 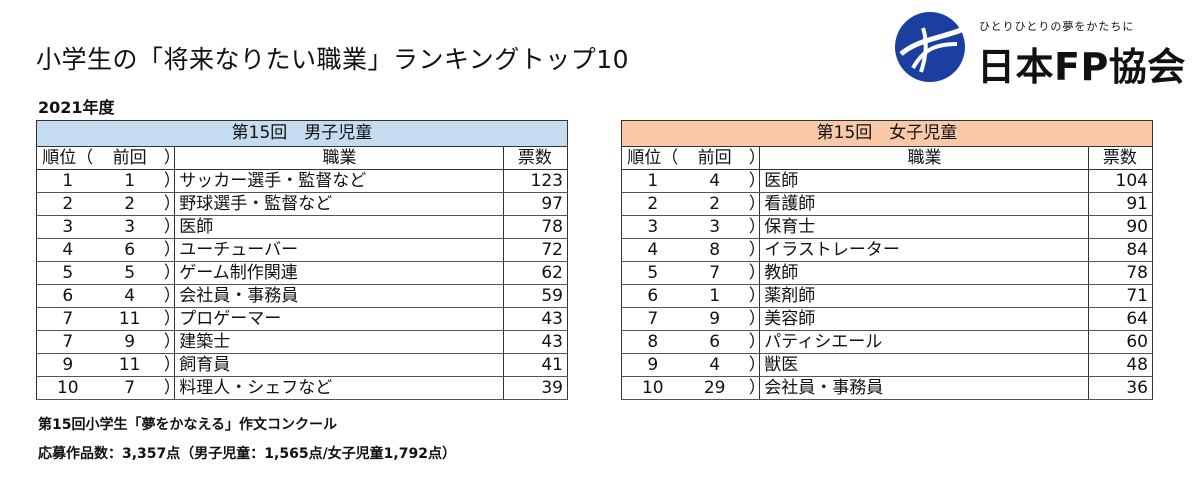 What do you see at coordinates (129, 158) in the screenshot?
I see `previous-rank-header: 前回` at bounding box center [129, 158].